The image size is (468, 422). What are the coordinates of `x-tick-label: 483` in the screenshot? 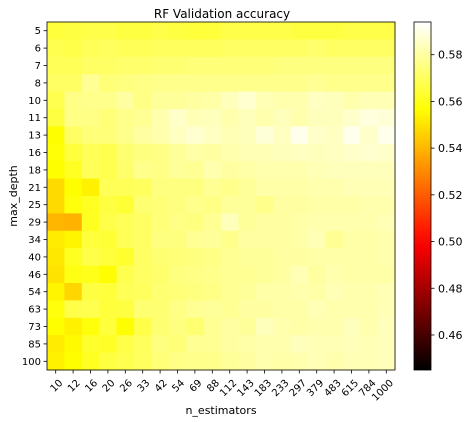 It's located at (332, 388).